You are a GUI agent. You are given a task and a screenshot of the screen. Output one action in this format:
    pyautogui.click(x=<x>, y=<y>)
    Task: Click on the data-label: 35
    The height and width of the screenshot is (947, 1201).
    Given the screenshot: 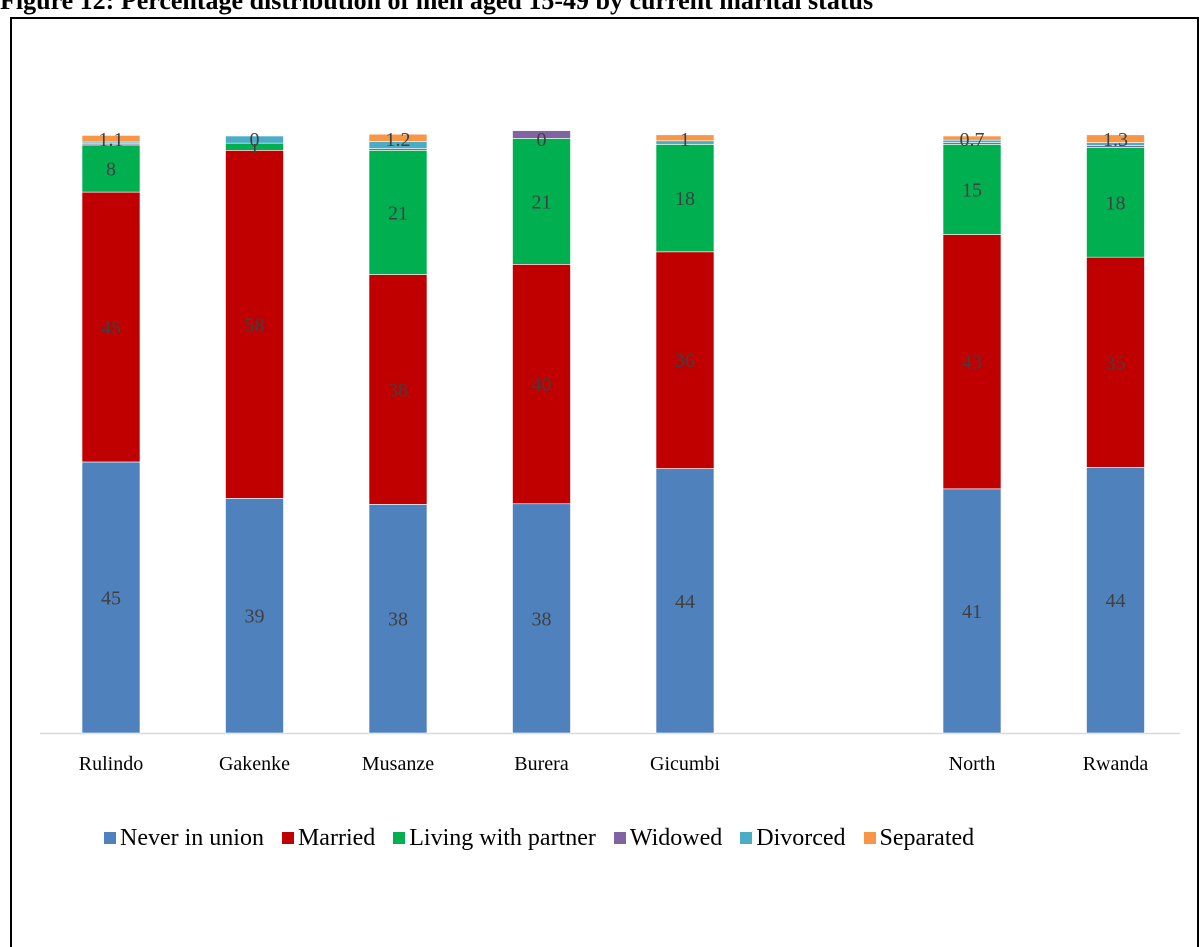 What is the action you would take?
    pyautogui.click(x=1116, y=363)
    